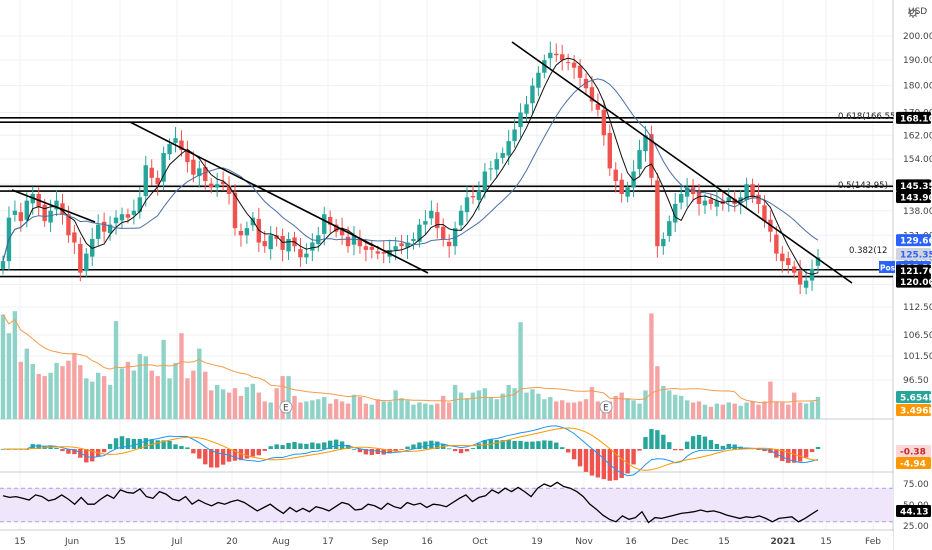 The image size is (932, 550). What do you see at coordinates (914, 197) in the screenshot?
I see `price-tag: 143.90` at bounding box center [914, 197].